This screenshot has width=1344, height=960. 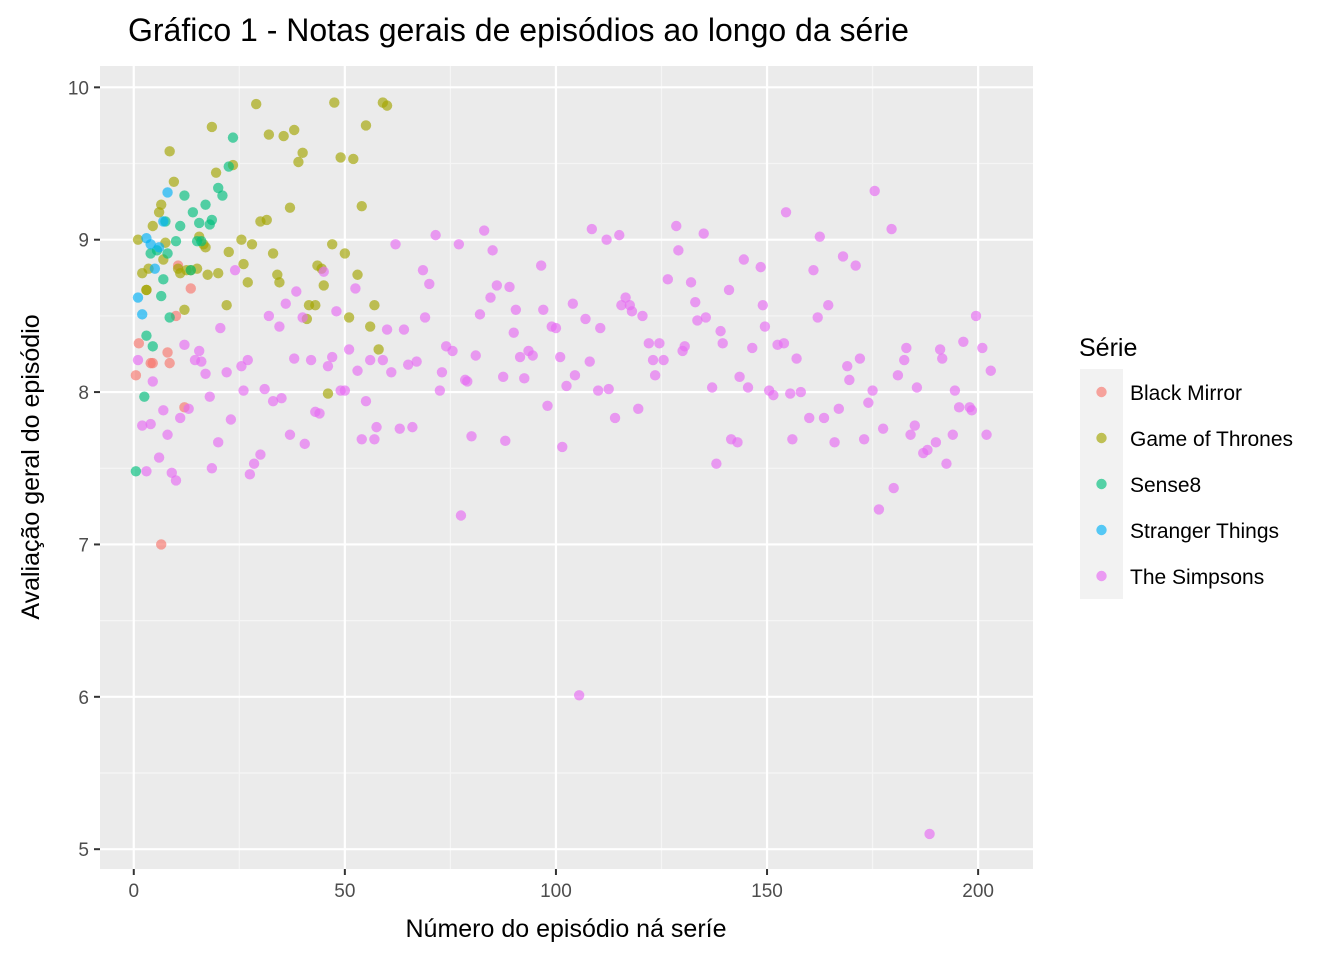 I want to click on x-tick-label: 0, so click(x=133, y=891).